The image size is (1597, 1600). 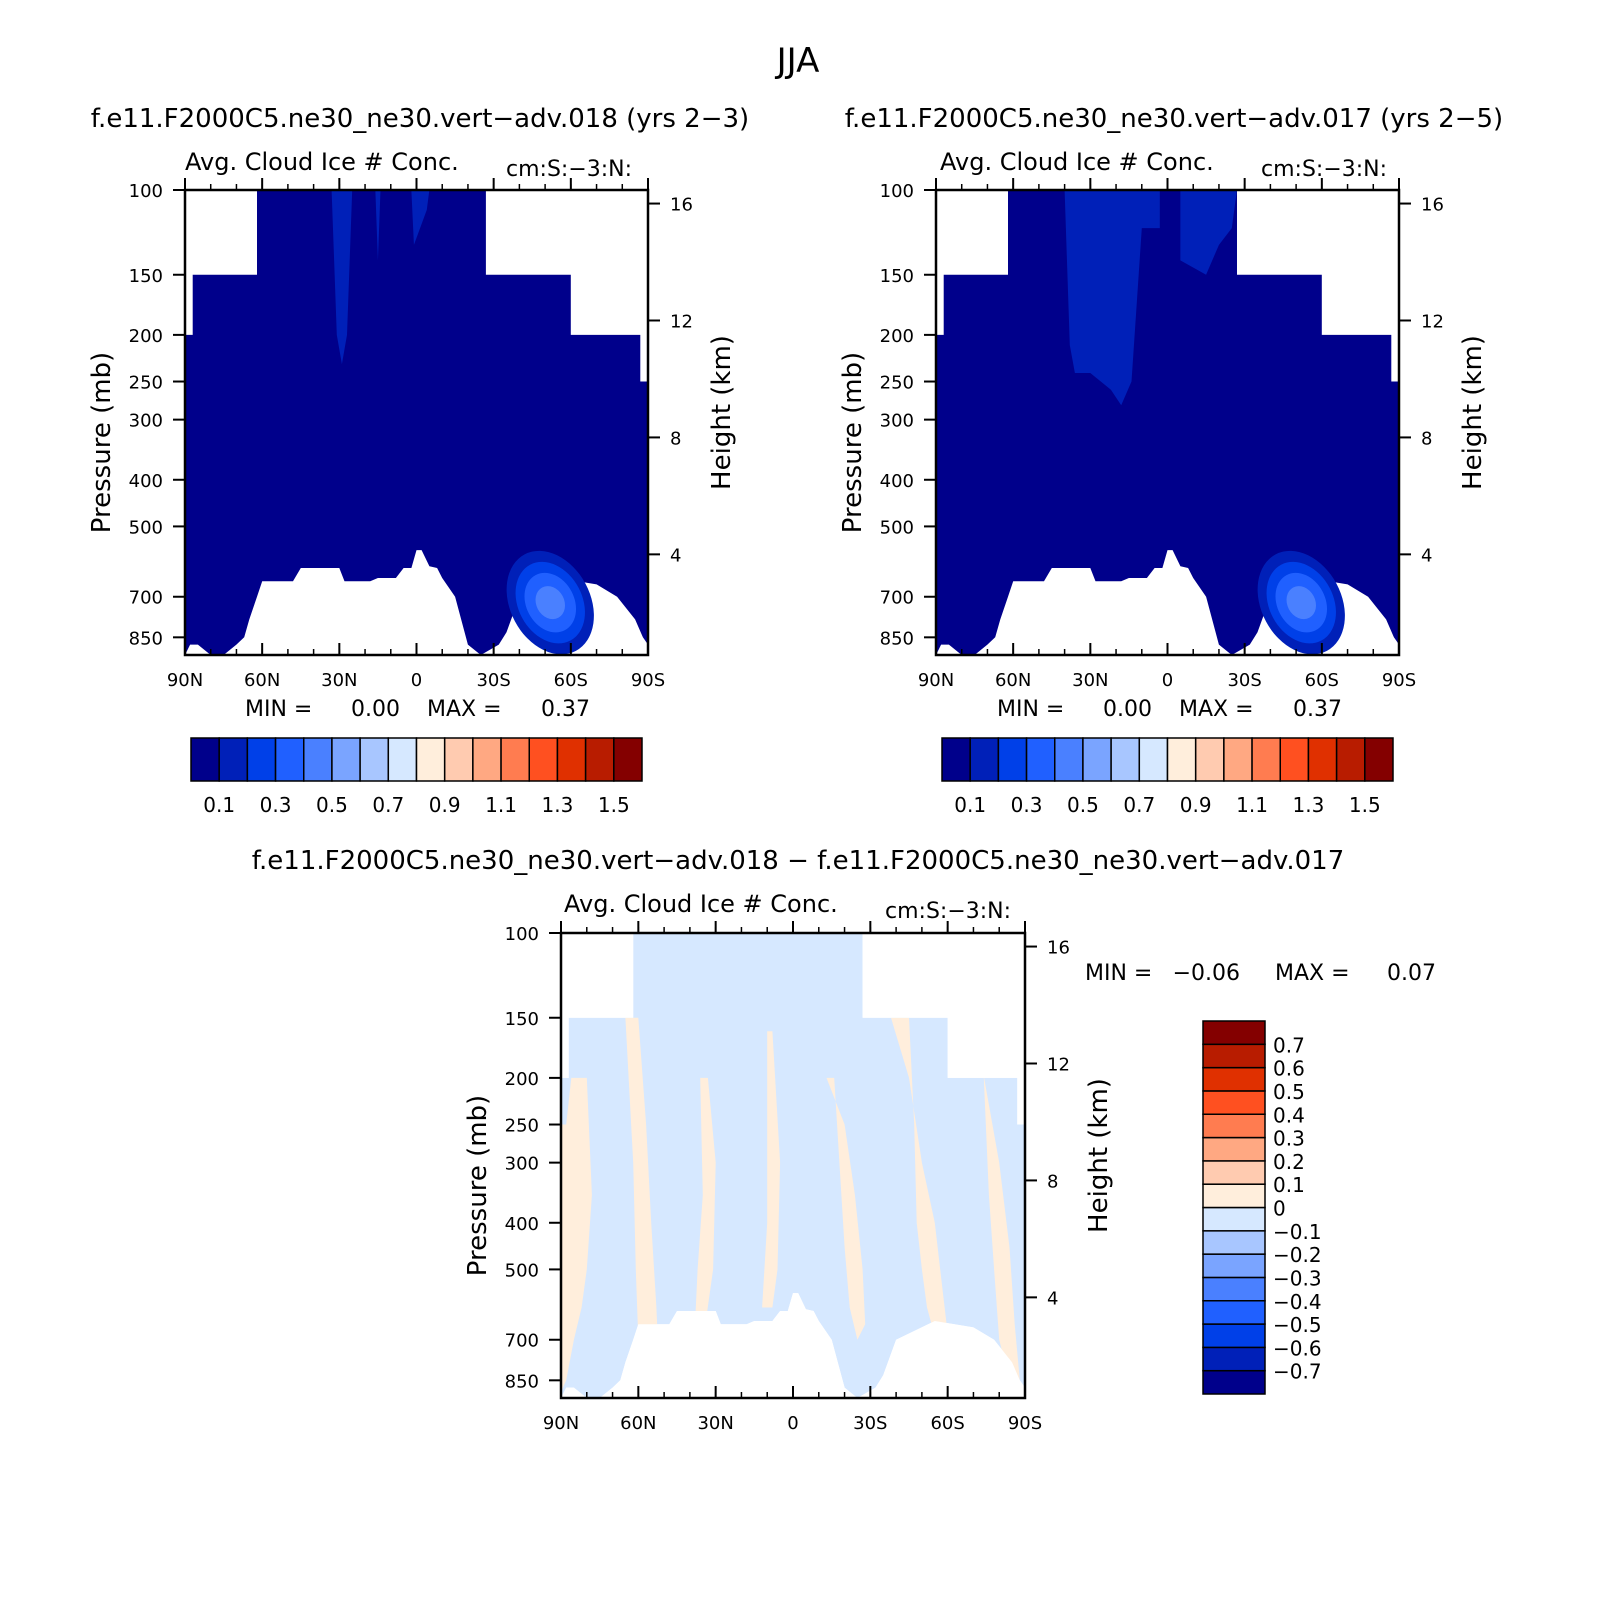 I want to click on variable-label: Avg. Cloud Ice # Conc., so click(x=322, y=162).